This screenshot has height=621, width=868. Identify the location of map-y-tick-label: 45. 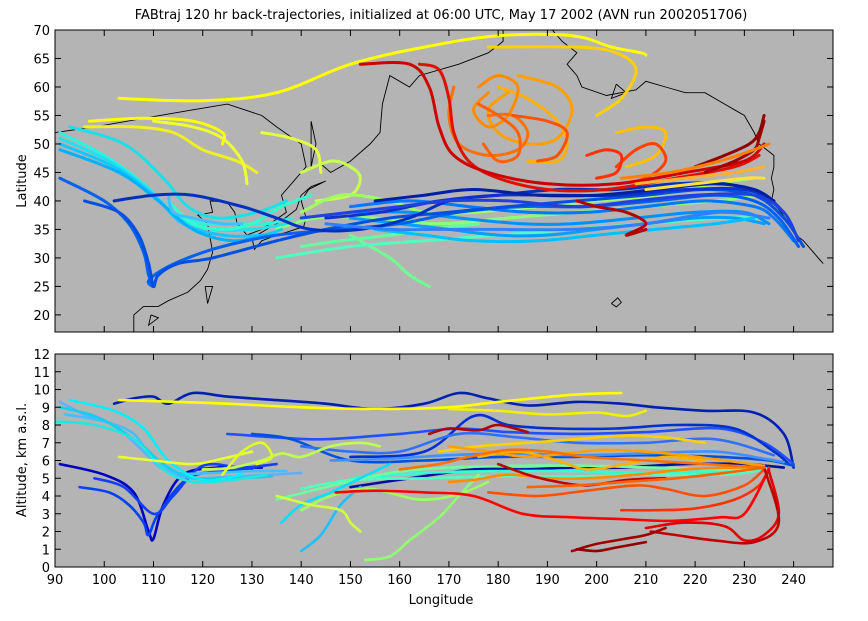
(41, 173).